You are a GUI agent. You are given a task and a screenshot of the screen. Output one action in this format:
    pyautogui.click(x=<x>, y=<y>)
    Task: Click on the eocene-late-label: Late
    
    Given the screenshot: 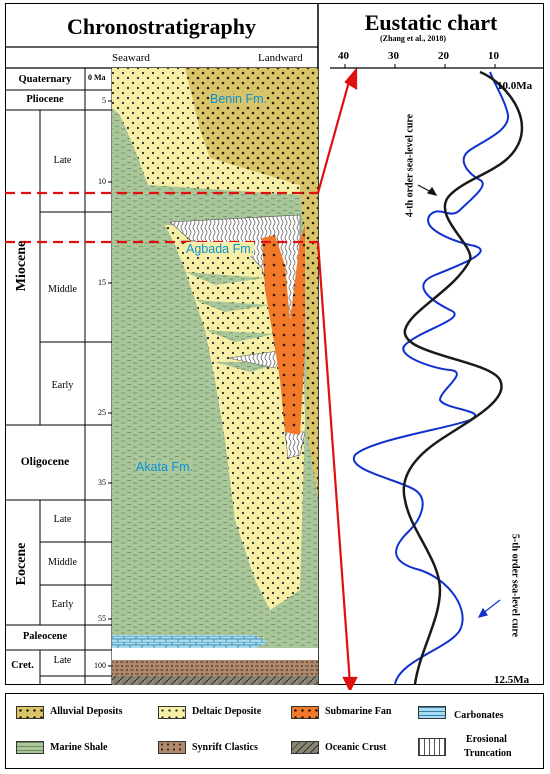 What is the action you would take?
    pyautogui.click(x=62, y=519)
    